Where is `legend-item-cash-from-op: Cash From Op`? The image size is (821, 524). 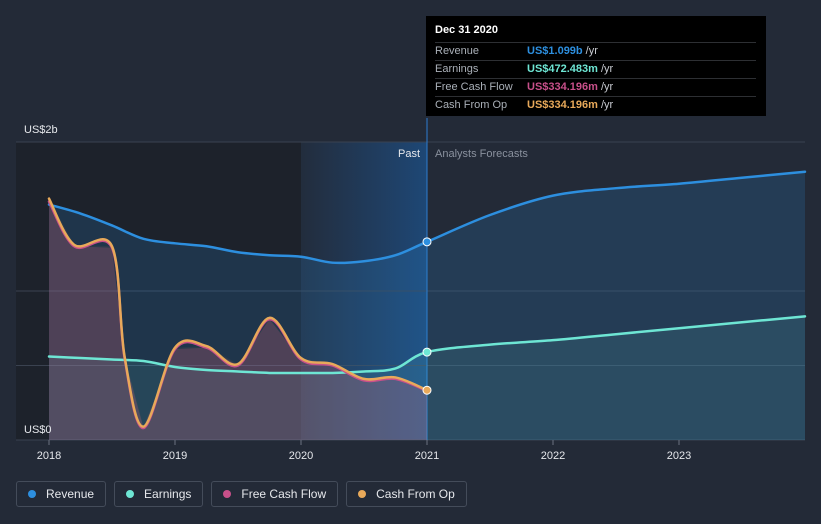
legend-item-cash-from-op: Cash From Op is located at coordinates (406, 494).